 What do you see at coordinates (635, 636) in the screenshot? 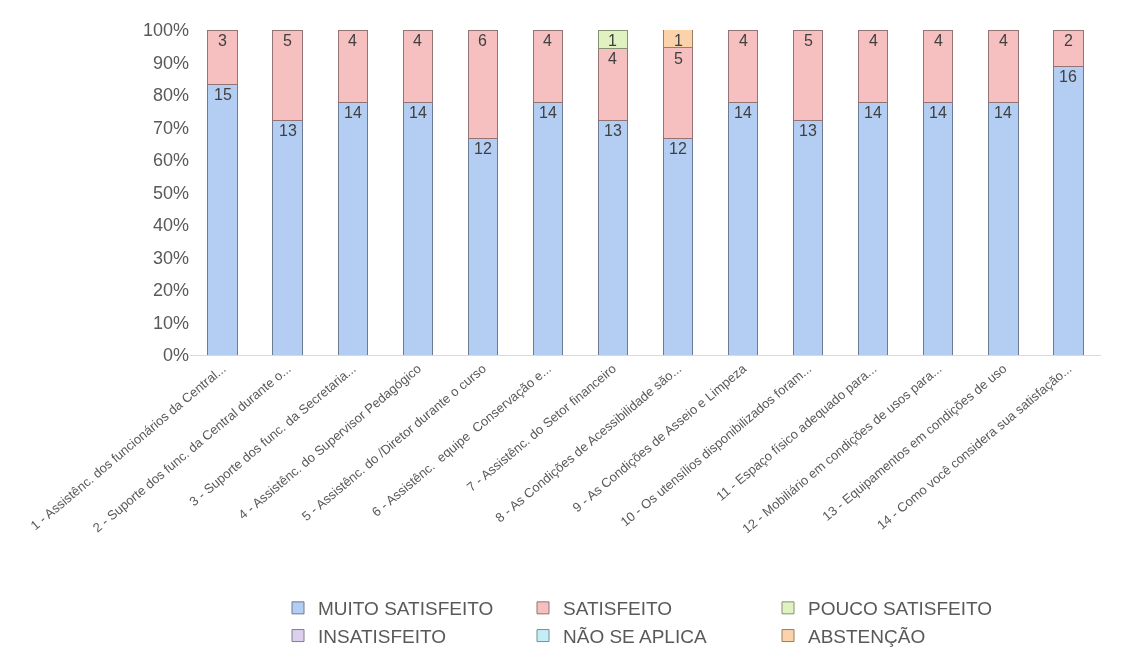
I see `legend-label: NÃO SE APLICA` at bounding box center [635, 636].